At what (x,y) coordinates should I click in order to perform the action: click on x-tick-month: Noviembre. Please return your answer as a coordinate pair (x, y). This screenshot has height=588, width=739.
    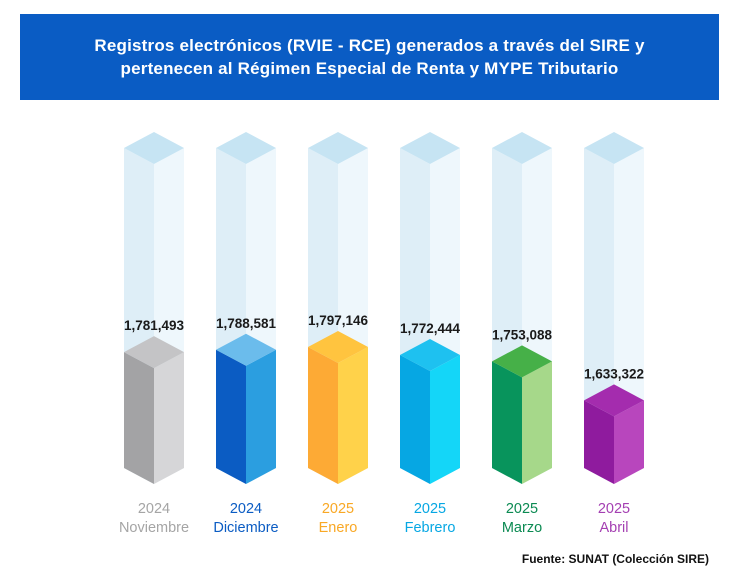
    Looking at the image, I should click on (154, 528).